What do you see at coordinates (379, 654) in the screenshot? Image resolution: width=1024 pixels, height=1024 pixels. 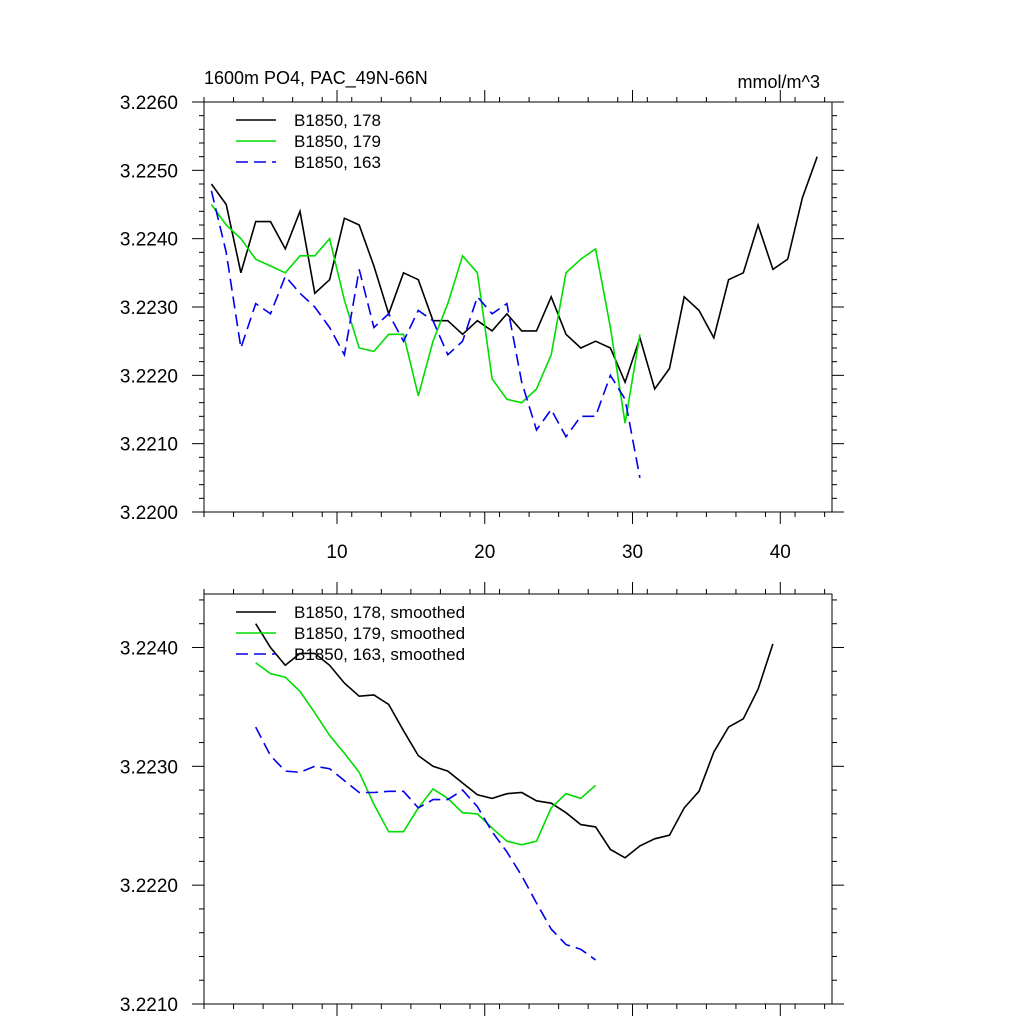 I see `legend-label-3: B1850, 163, smoothed` at bounding box center [379, 654].